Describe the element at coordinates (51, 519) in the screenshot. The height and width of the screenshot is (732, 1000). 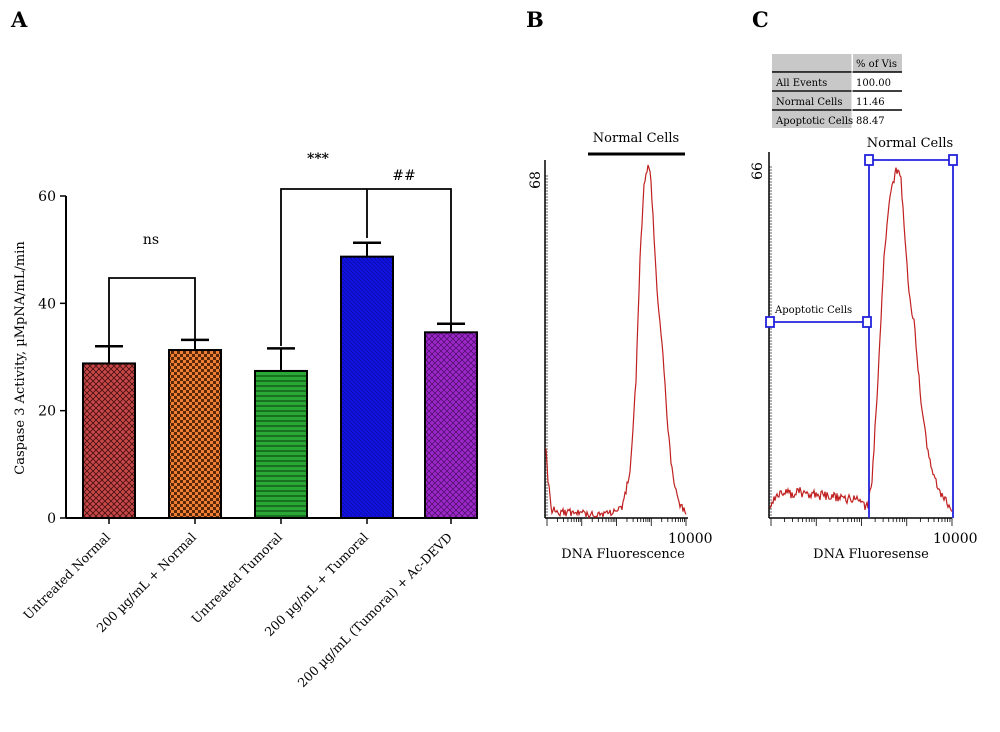
I see `y-tick-label: 0` at that location.